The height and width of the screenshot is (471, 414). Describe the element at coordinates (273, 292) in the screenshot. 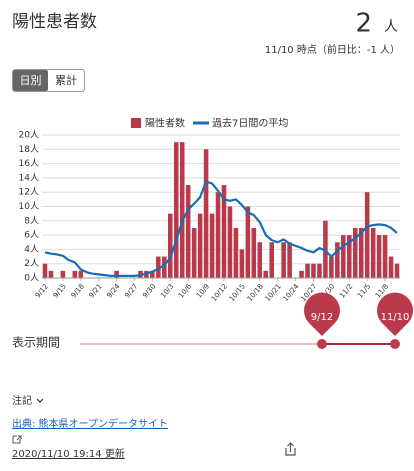

I see `x-tick-label: 10/21` at that location.